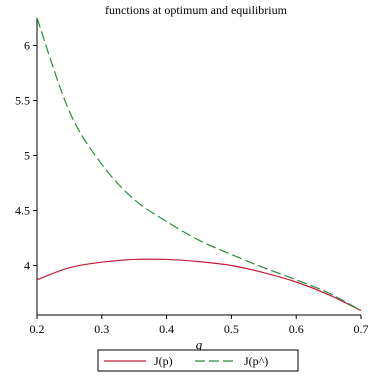 The image size is (368, 383). Describe the element at coordinates (296, 329) in the screenshot. I see `x-tick-label: 0.6` at that location.